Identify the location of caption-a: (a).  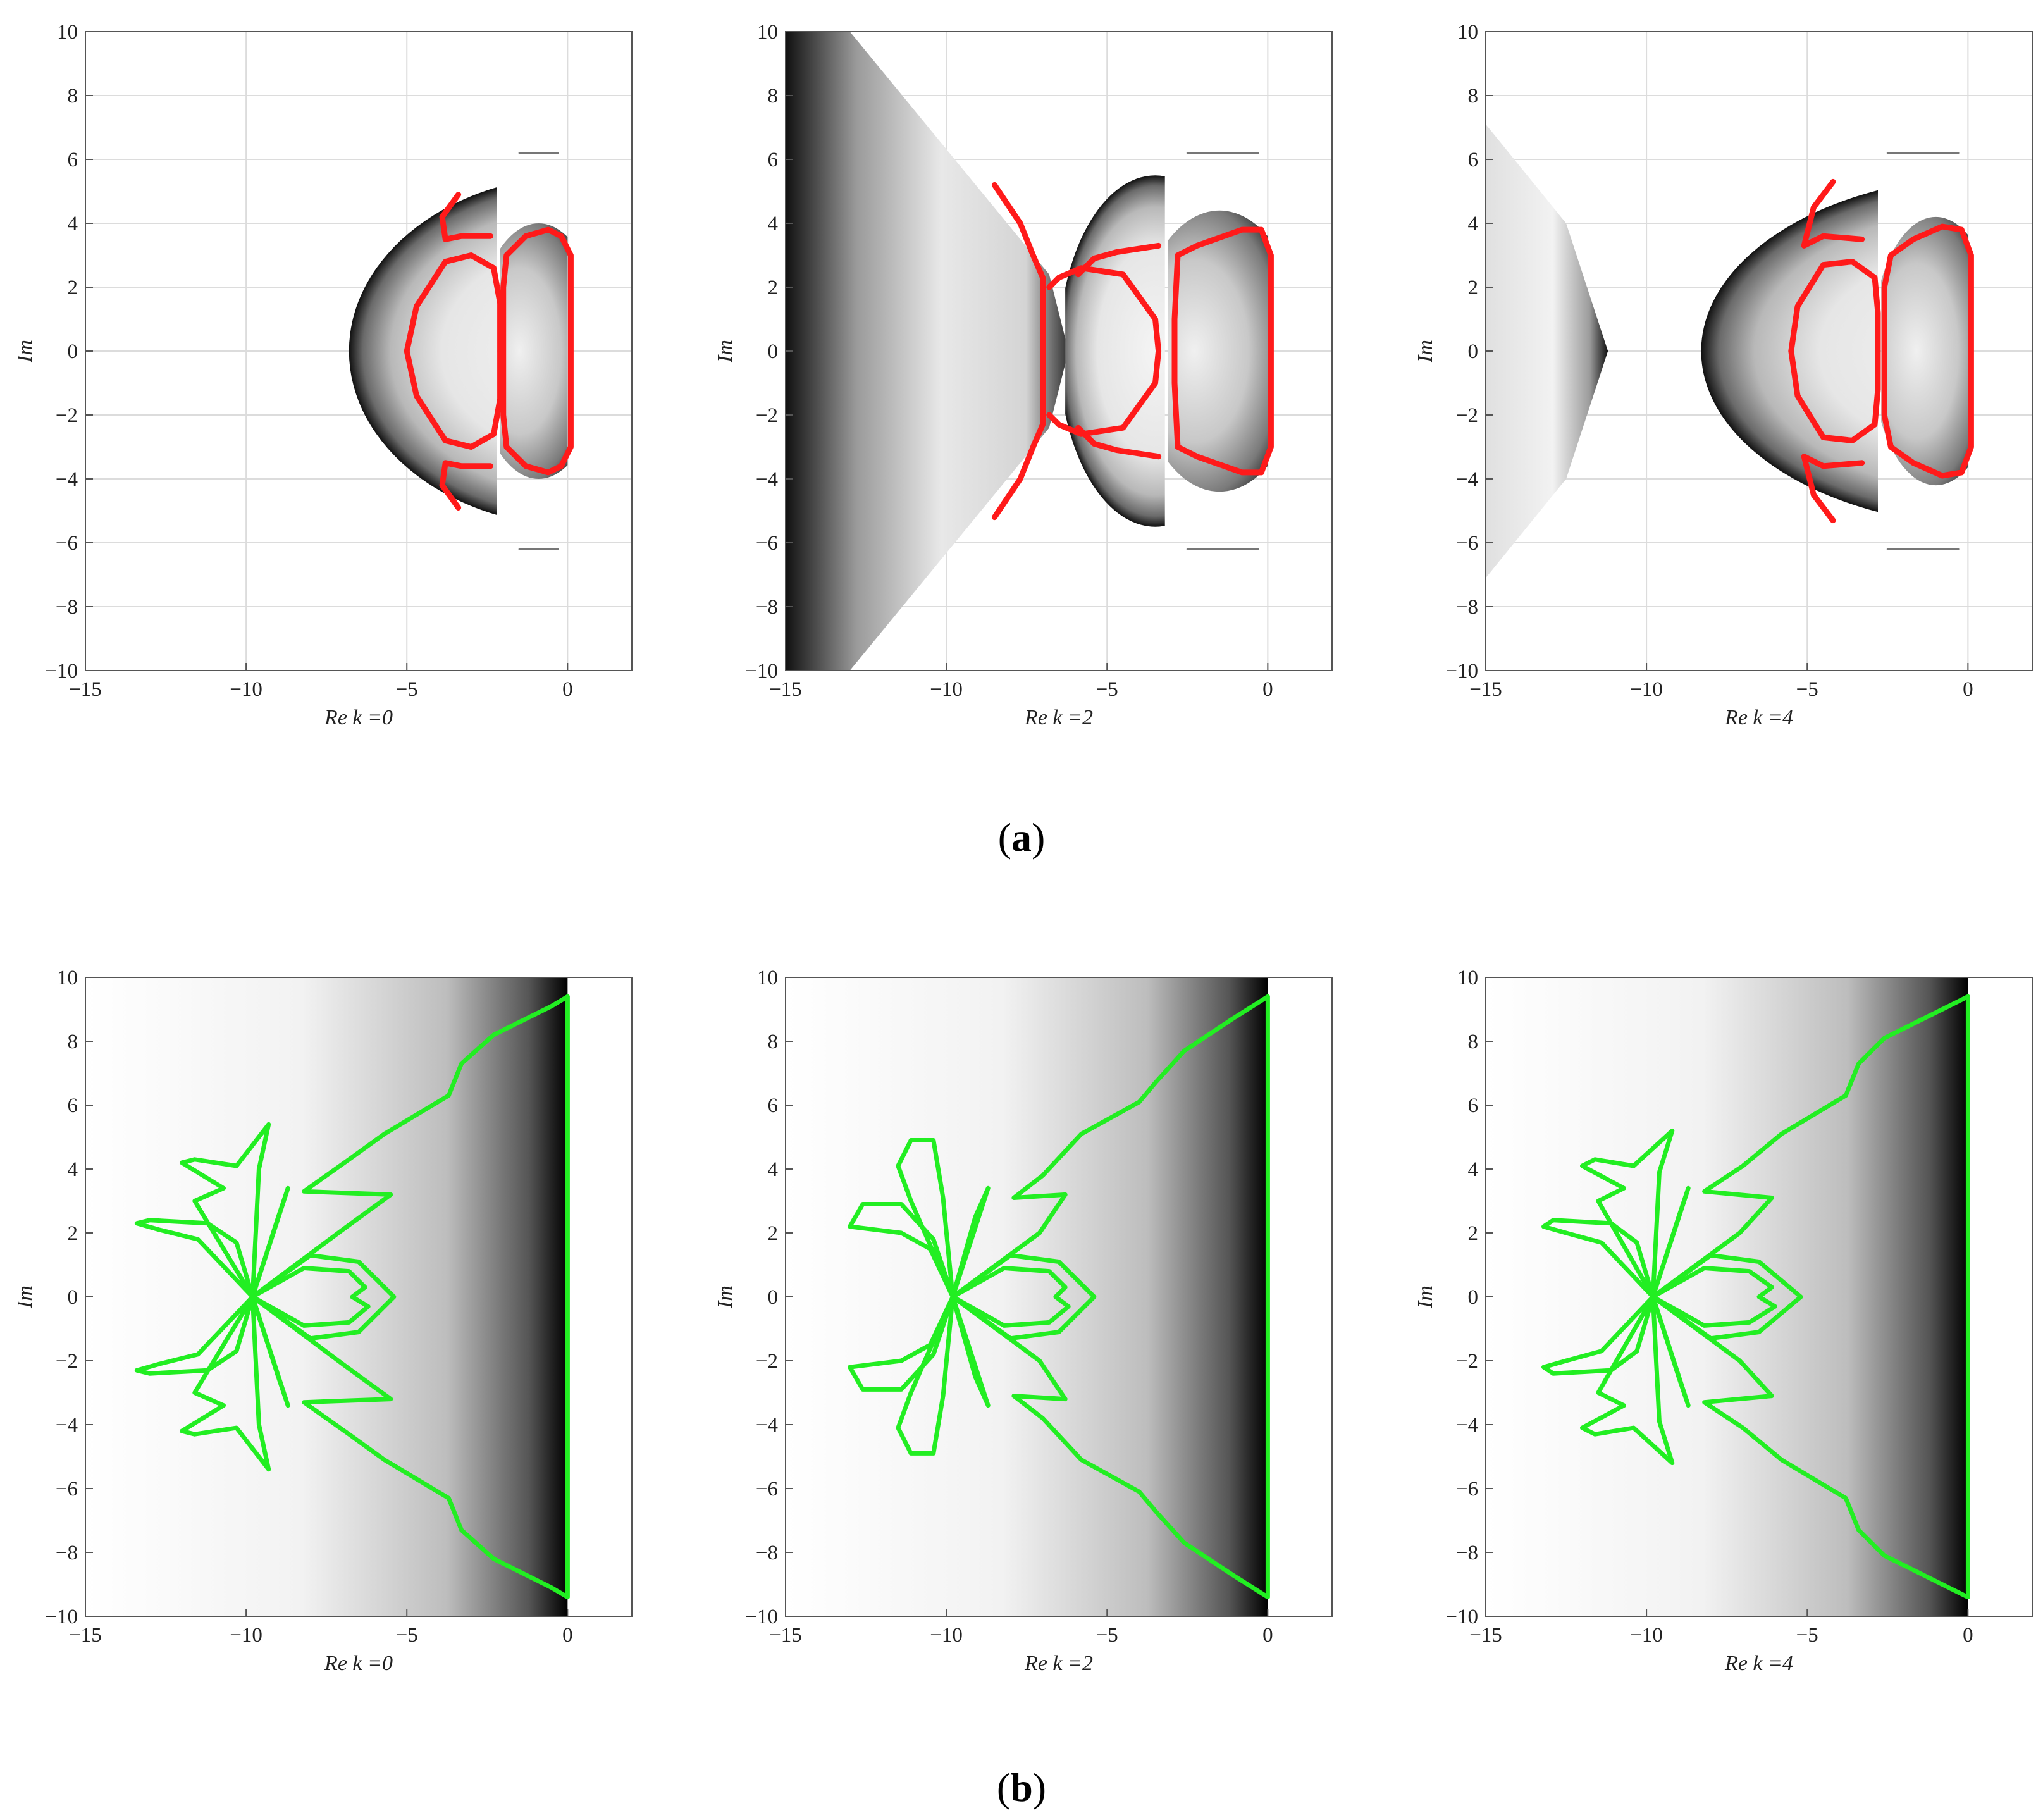
(1022, 837).